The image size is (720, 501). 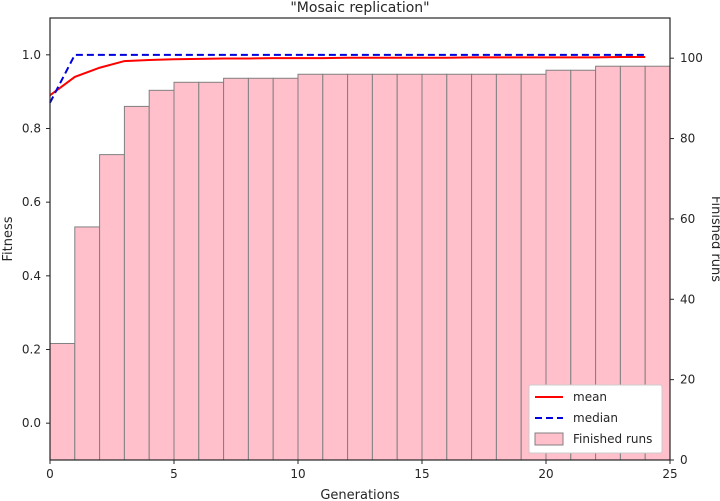 What do you see at coordinates (359, 8) in the screenshot?
I see `chart-title: "Mosaic replication"` at bounding box center [359, 8].